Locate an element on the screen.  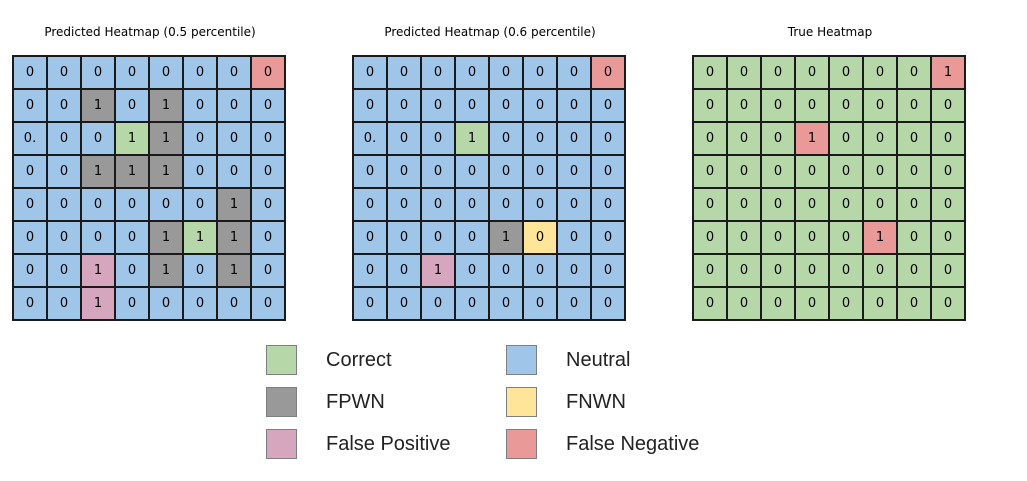
legend-item-neutral: Neutral is located at coordinates (568, 360).